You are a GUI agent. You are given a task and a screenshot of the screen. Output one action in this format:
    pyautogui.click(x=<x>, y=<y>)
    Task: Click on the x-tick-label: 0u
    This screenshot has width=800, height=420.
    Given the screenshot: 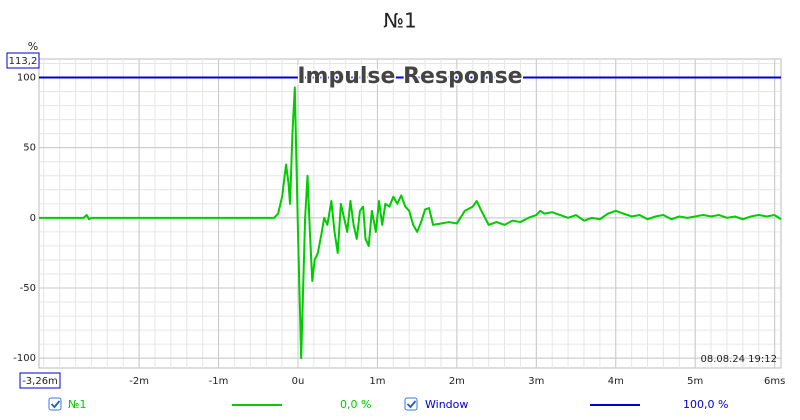 What is the action you would take?
    pyautogui.click(x=298, y=381)
    